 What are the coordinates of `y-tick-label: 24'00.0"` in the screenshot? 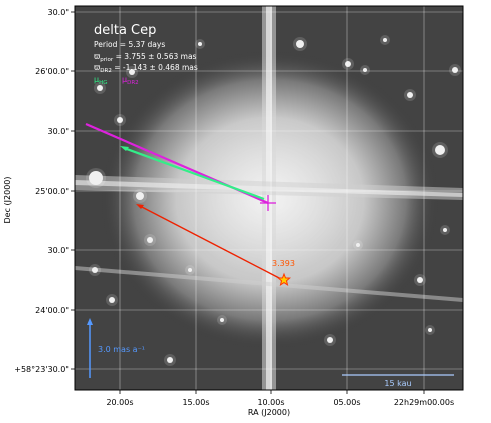 It's located at (52, 310).